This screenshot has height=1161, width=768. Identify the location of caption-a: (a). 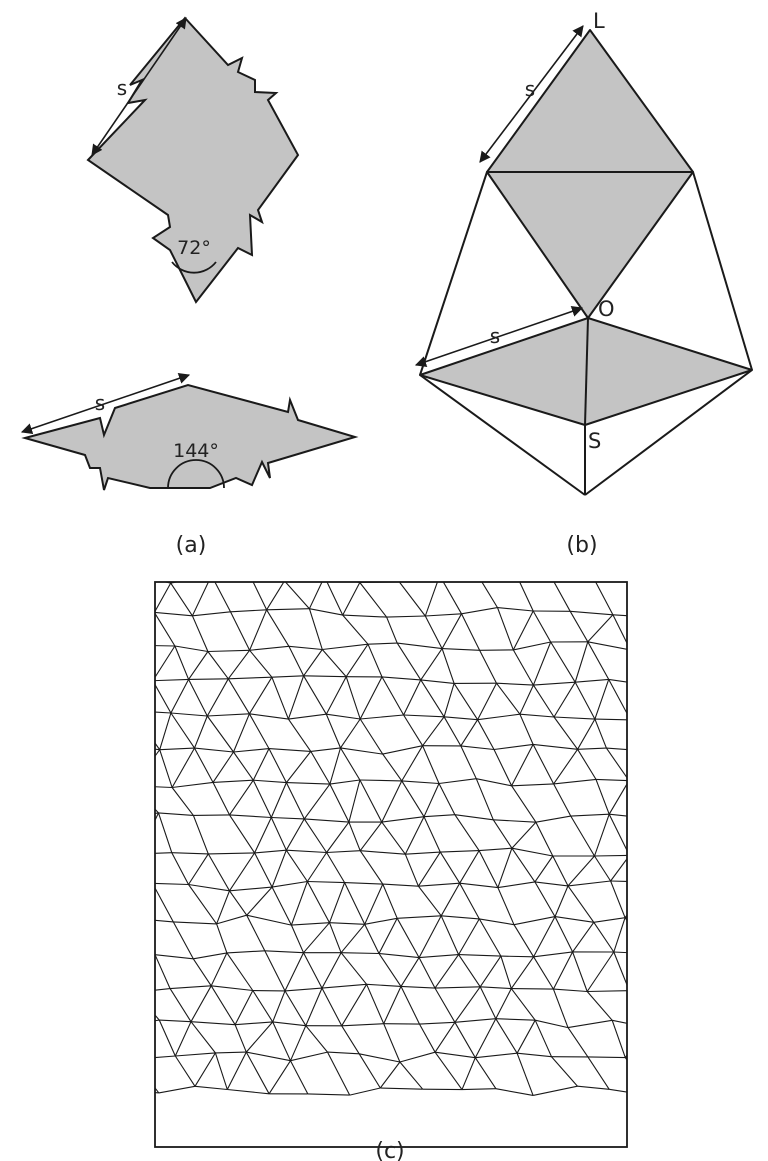
(191, 545).